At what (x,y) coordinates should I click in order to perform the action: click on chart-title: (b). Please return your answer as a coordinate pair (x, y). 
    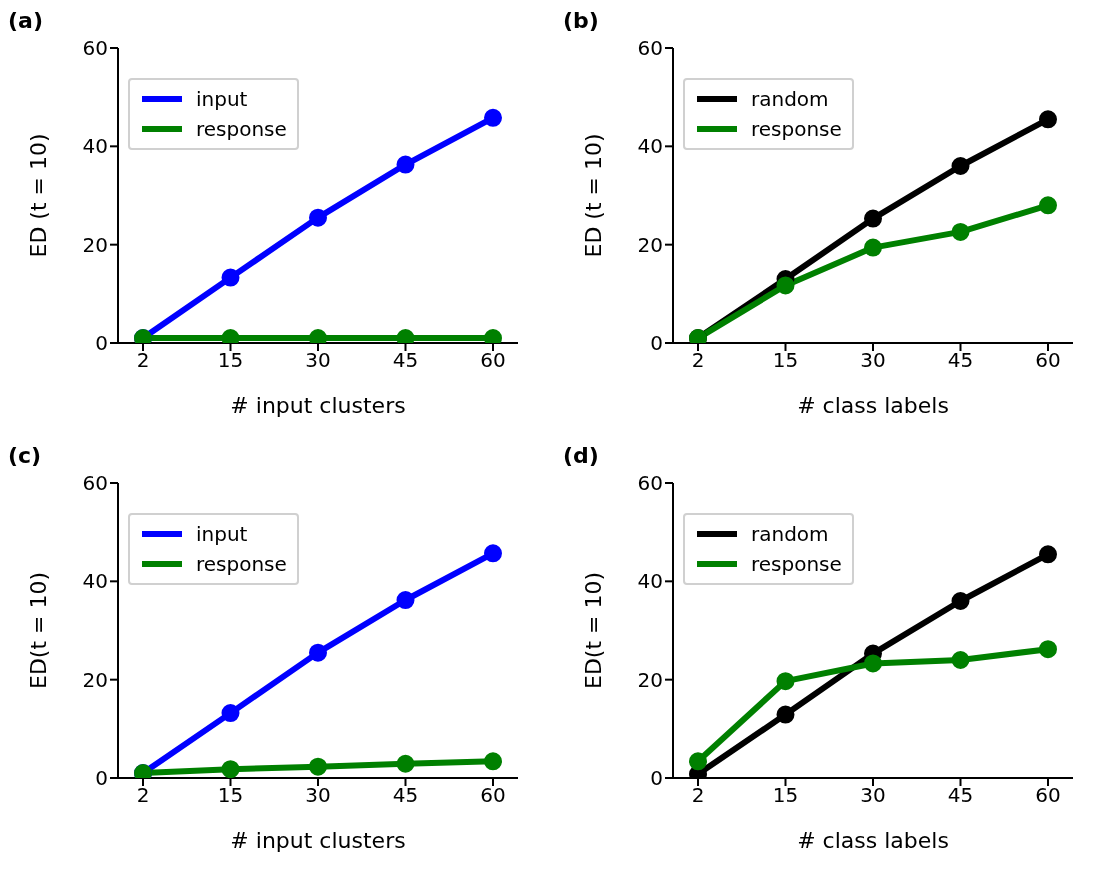
    Looking at the image, I should click on (581, 20).